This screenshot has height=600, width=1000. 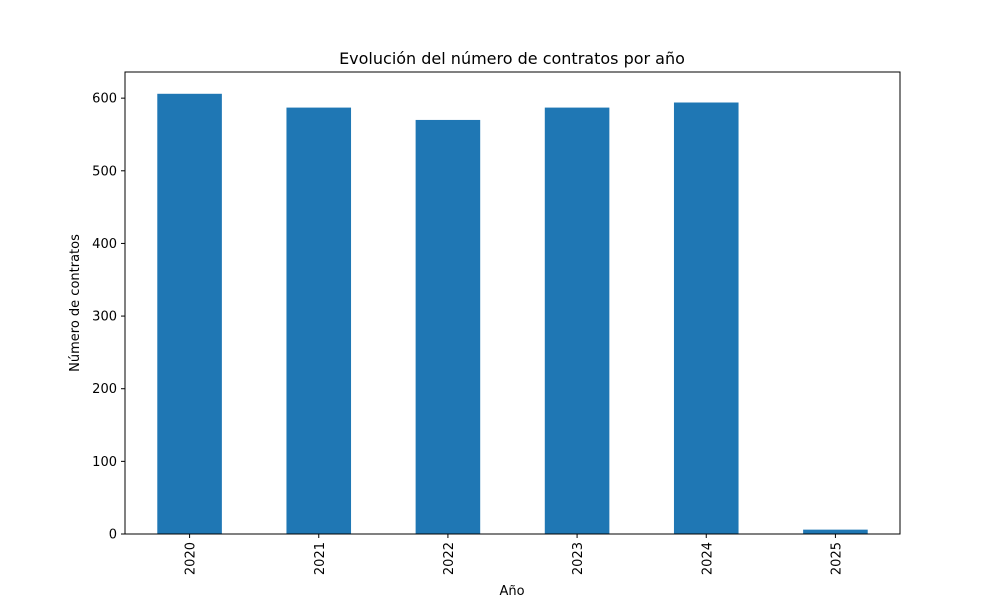 What do you see at coordinates (104, 389) in the screenshot?
I see `y-tick-label: 200` at bounding box center [104, 389].